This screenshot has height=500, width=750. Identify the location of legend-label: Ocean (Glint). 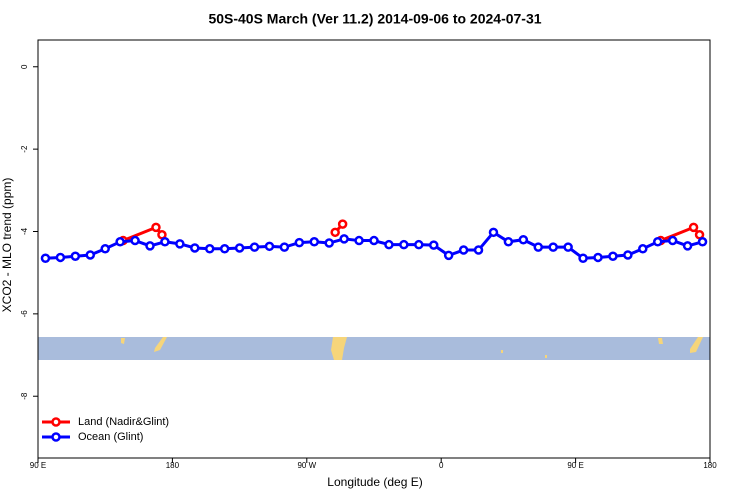
(110, 437).